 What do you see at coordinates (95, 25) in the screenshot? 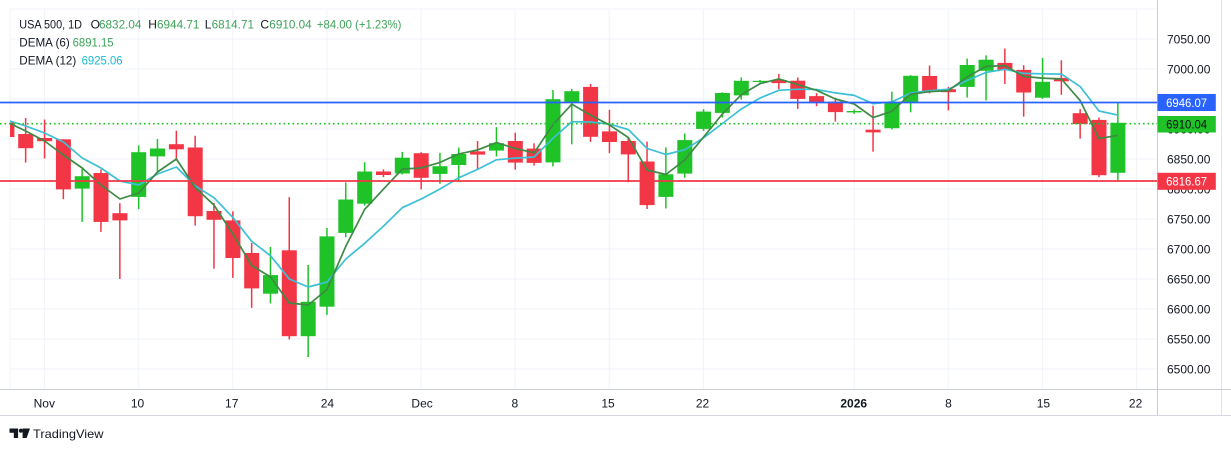
I see `svg-text: O` at bounding box center [95, 25].